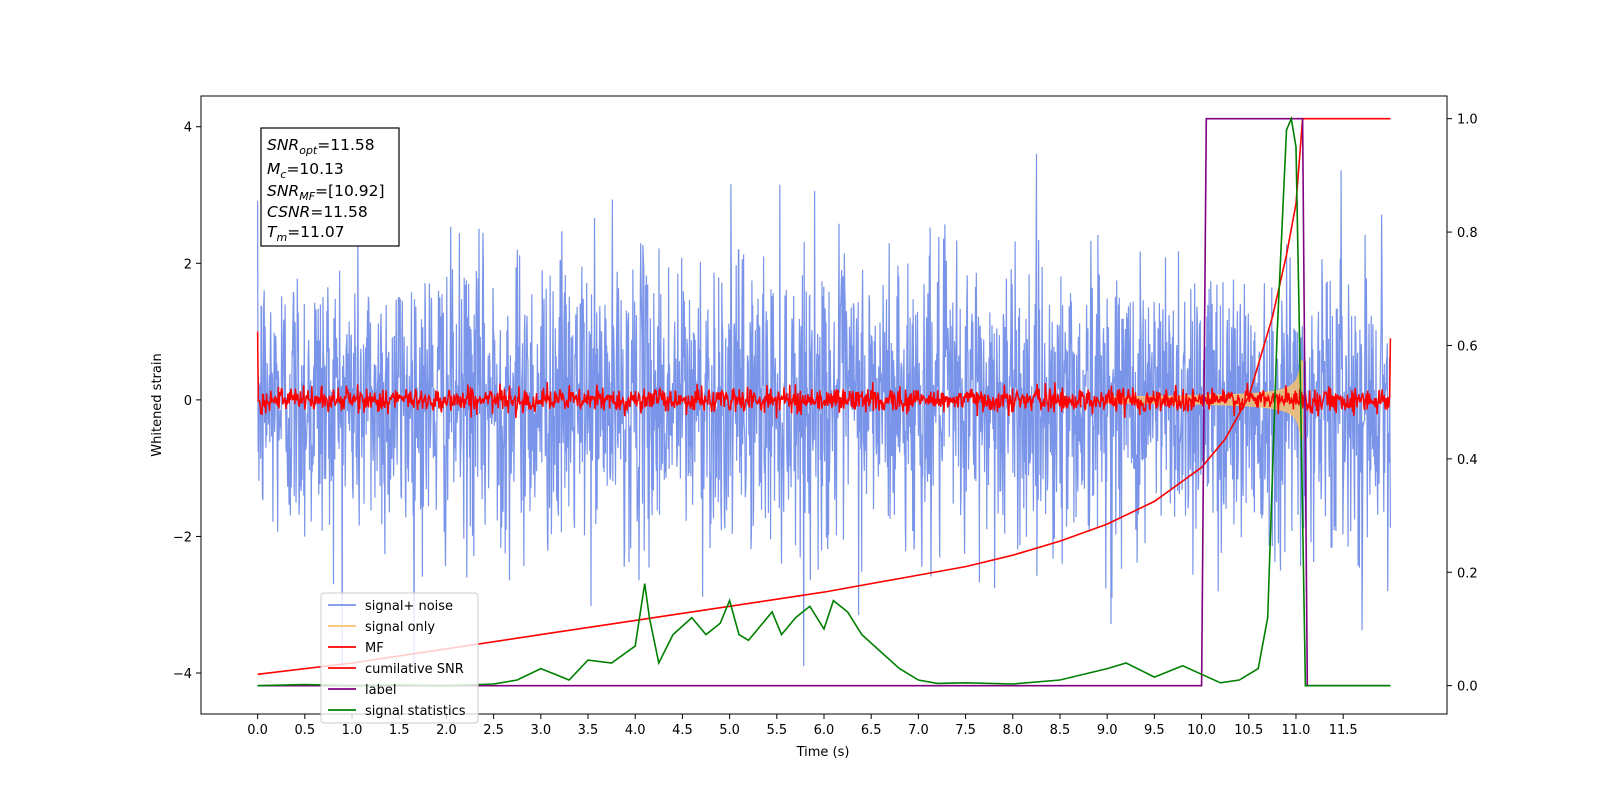  What do you see at coordinates (415, 711) in the screenshot?
I see `legend-label-signal-statistics: signal statistics` at bounding box center [415, 711].